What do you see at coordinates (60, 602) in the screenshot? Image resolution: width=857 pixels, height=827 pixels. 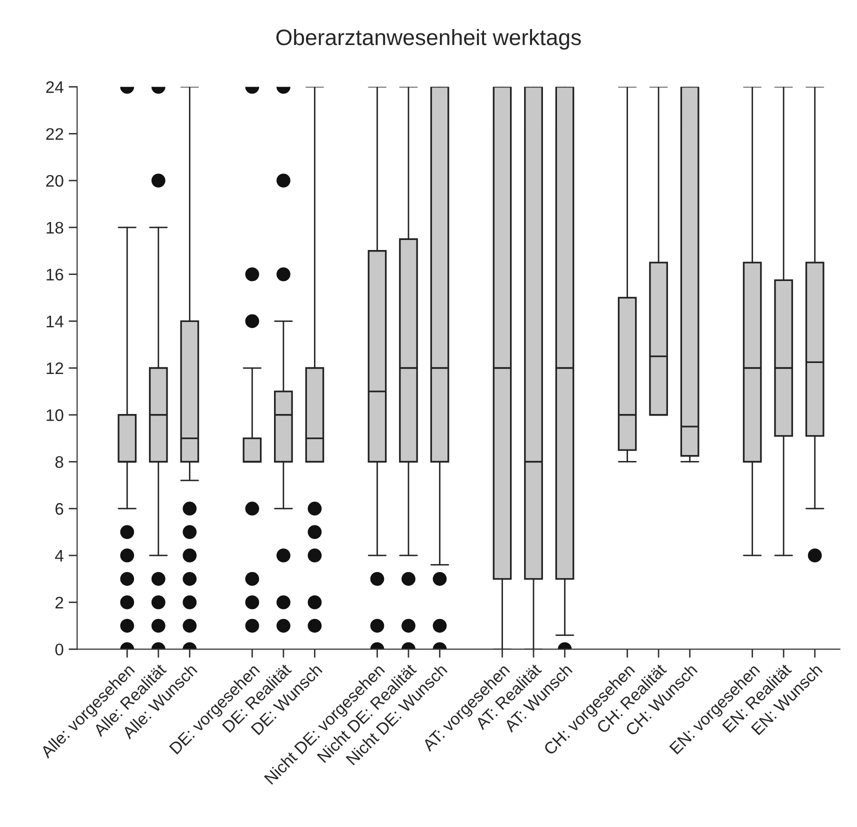 I see `y-tick-label: 2` at bounding box center [60, 602].